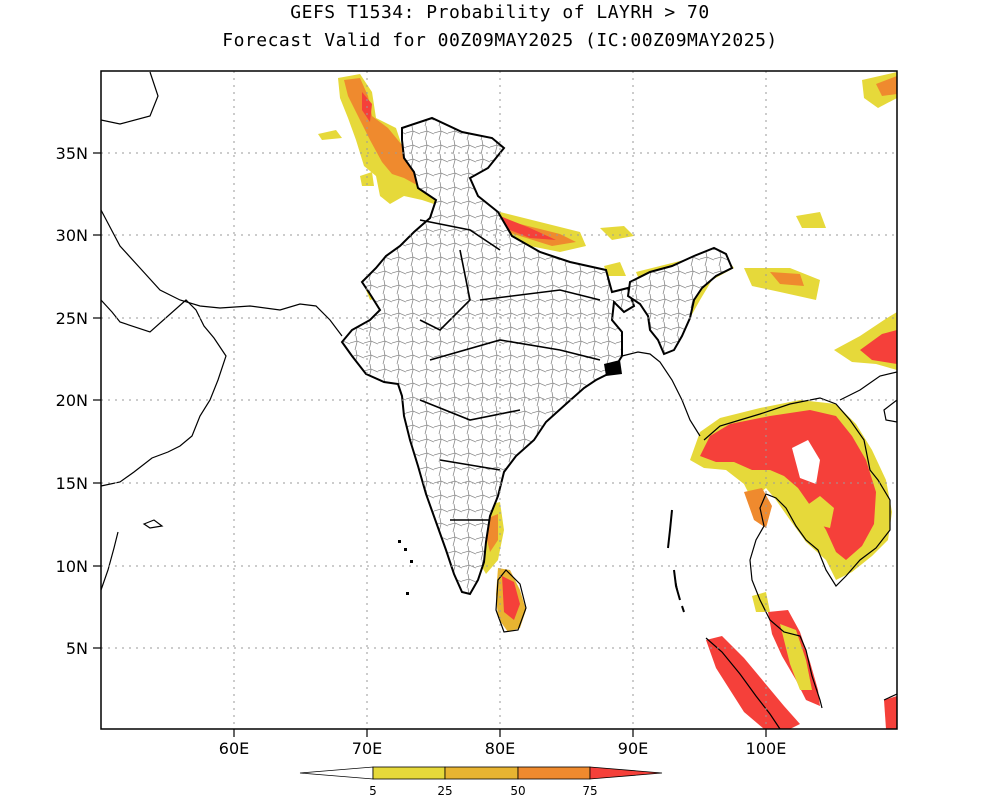 Image resolution: width=1000 pixels, height=800 pixels. I want to click on lat-label-15n: 15N, so click(72, 483).